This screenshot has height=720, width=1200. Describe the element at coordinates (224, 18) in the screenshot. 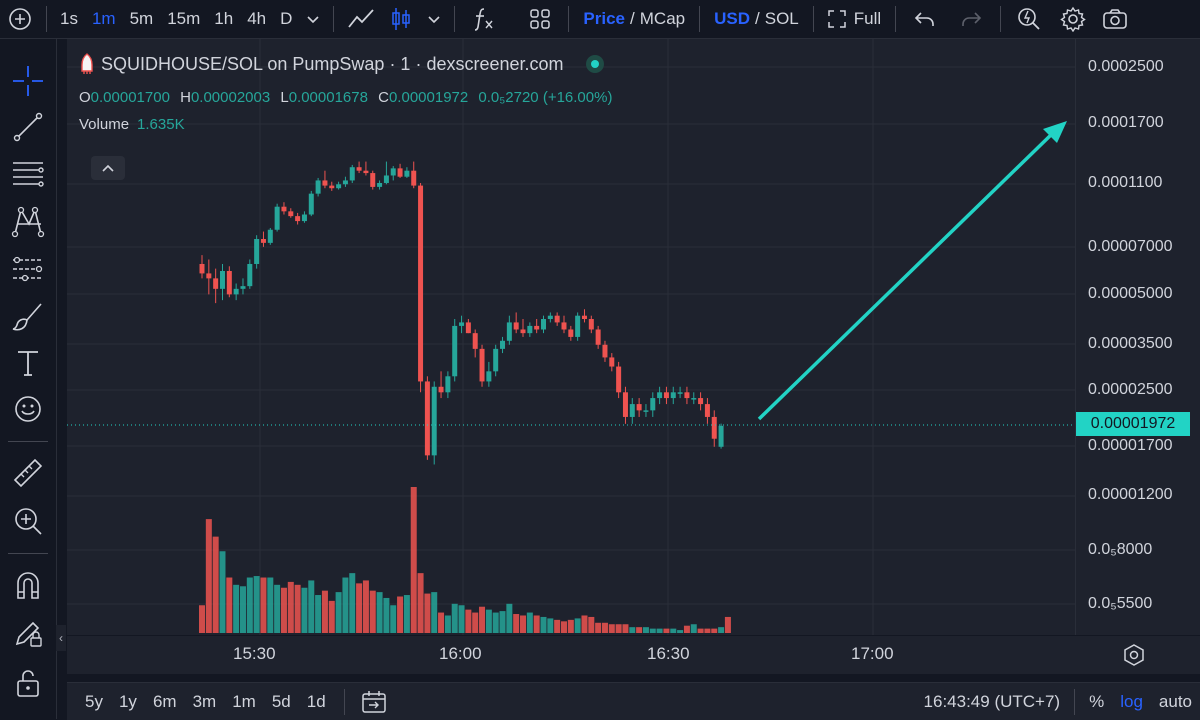

I see `interval-1h: 1h` at that location.